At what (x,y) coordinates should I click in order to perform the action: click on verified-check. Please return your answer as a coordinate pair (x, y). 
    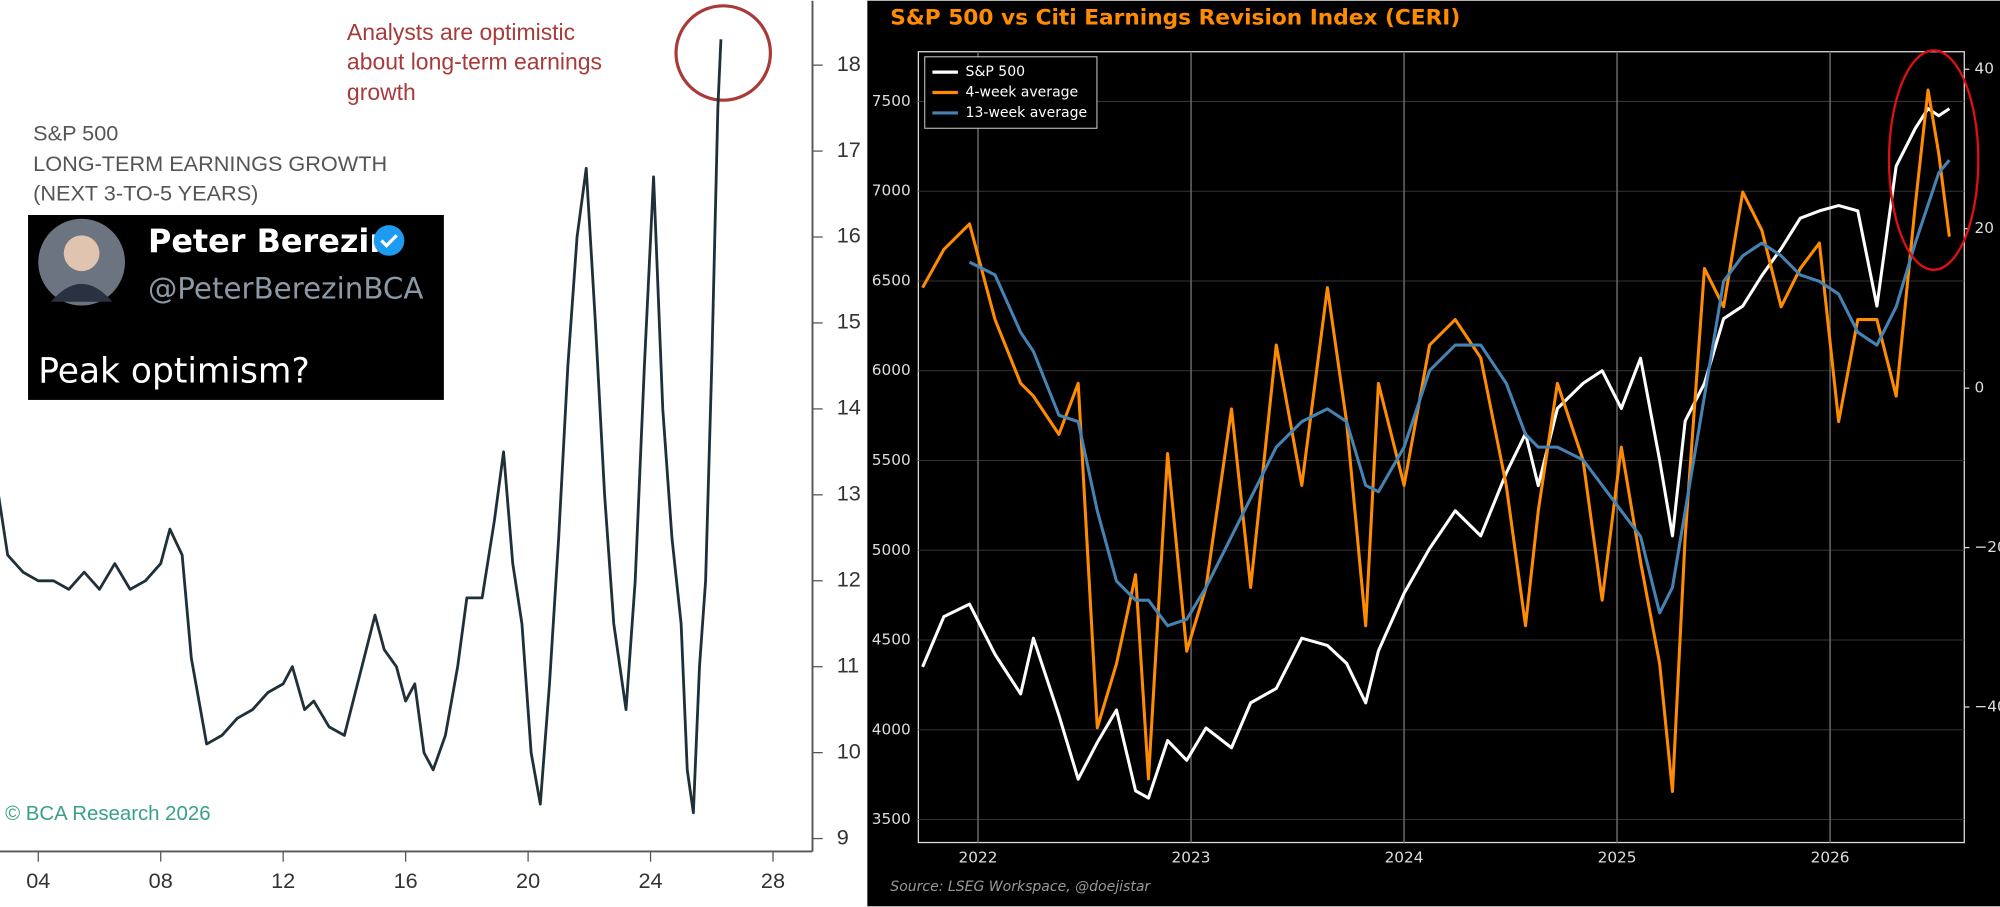
    Looking at the image, I should click on (389, 241).